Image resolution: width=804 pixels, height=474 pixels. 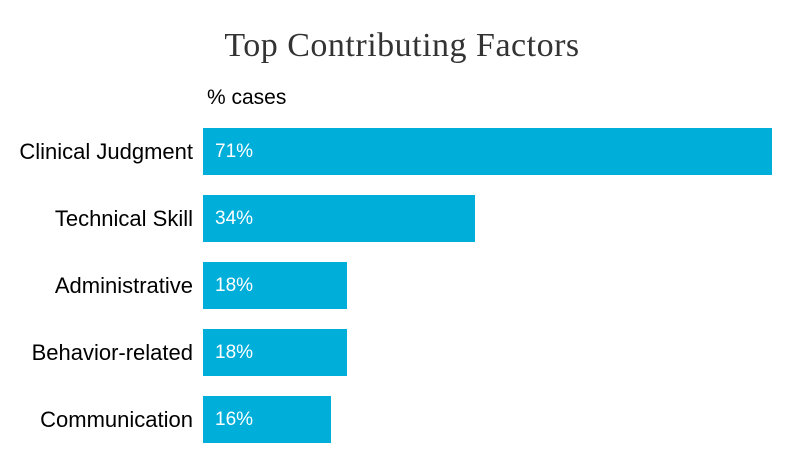 I want to click on category-label: Clinical Judgment, so click(x=106, y=151).